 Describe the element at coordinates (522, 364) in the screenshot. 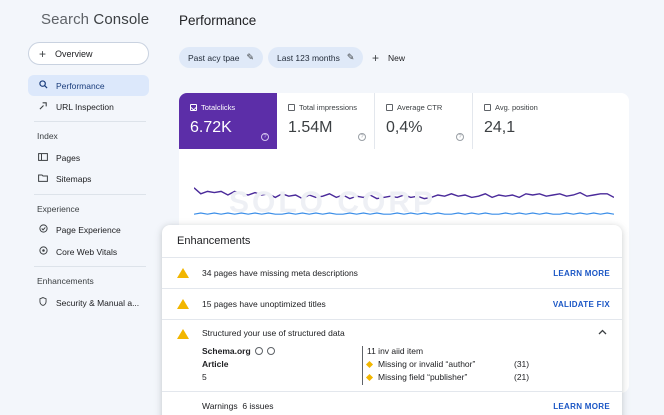

I see `issue-count: (31)` at that location.